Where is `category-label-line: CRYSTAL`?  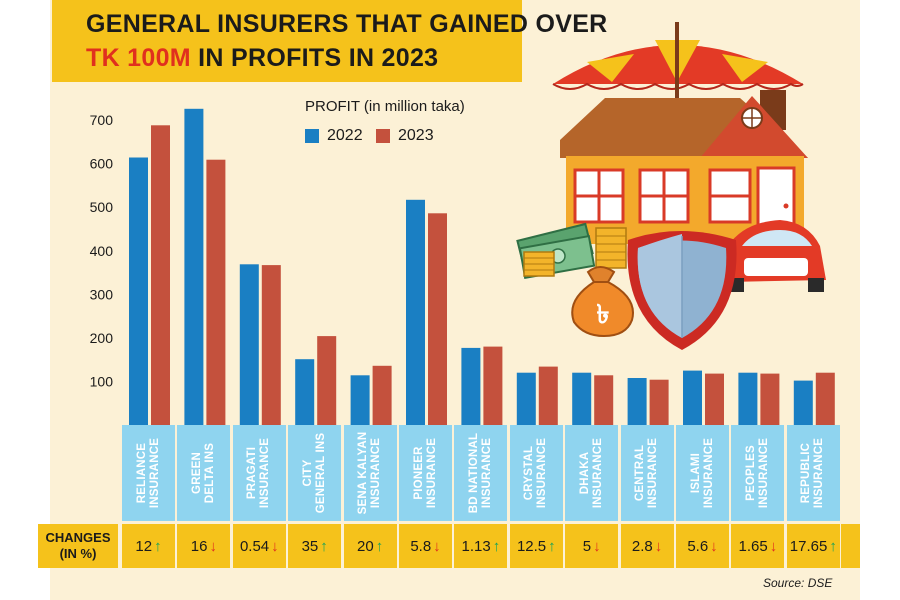
category-label-line: CRYSTAL is located at coordinates (529, 473).